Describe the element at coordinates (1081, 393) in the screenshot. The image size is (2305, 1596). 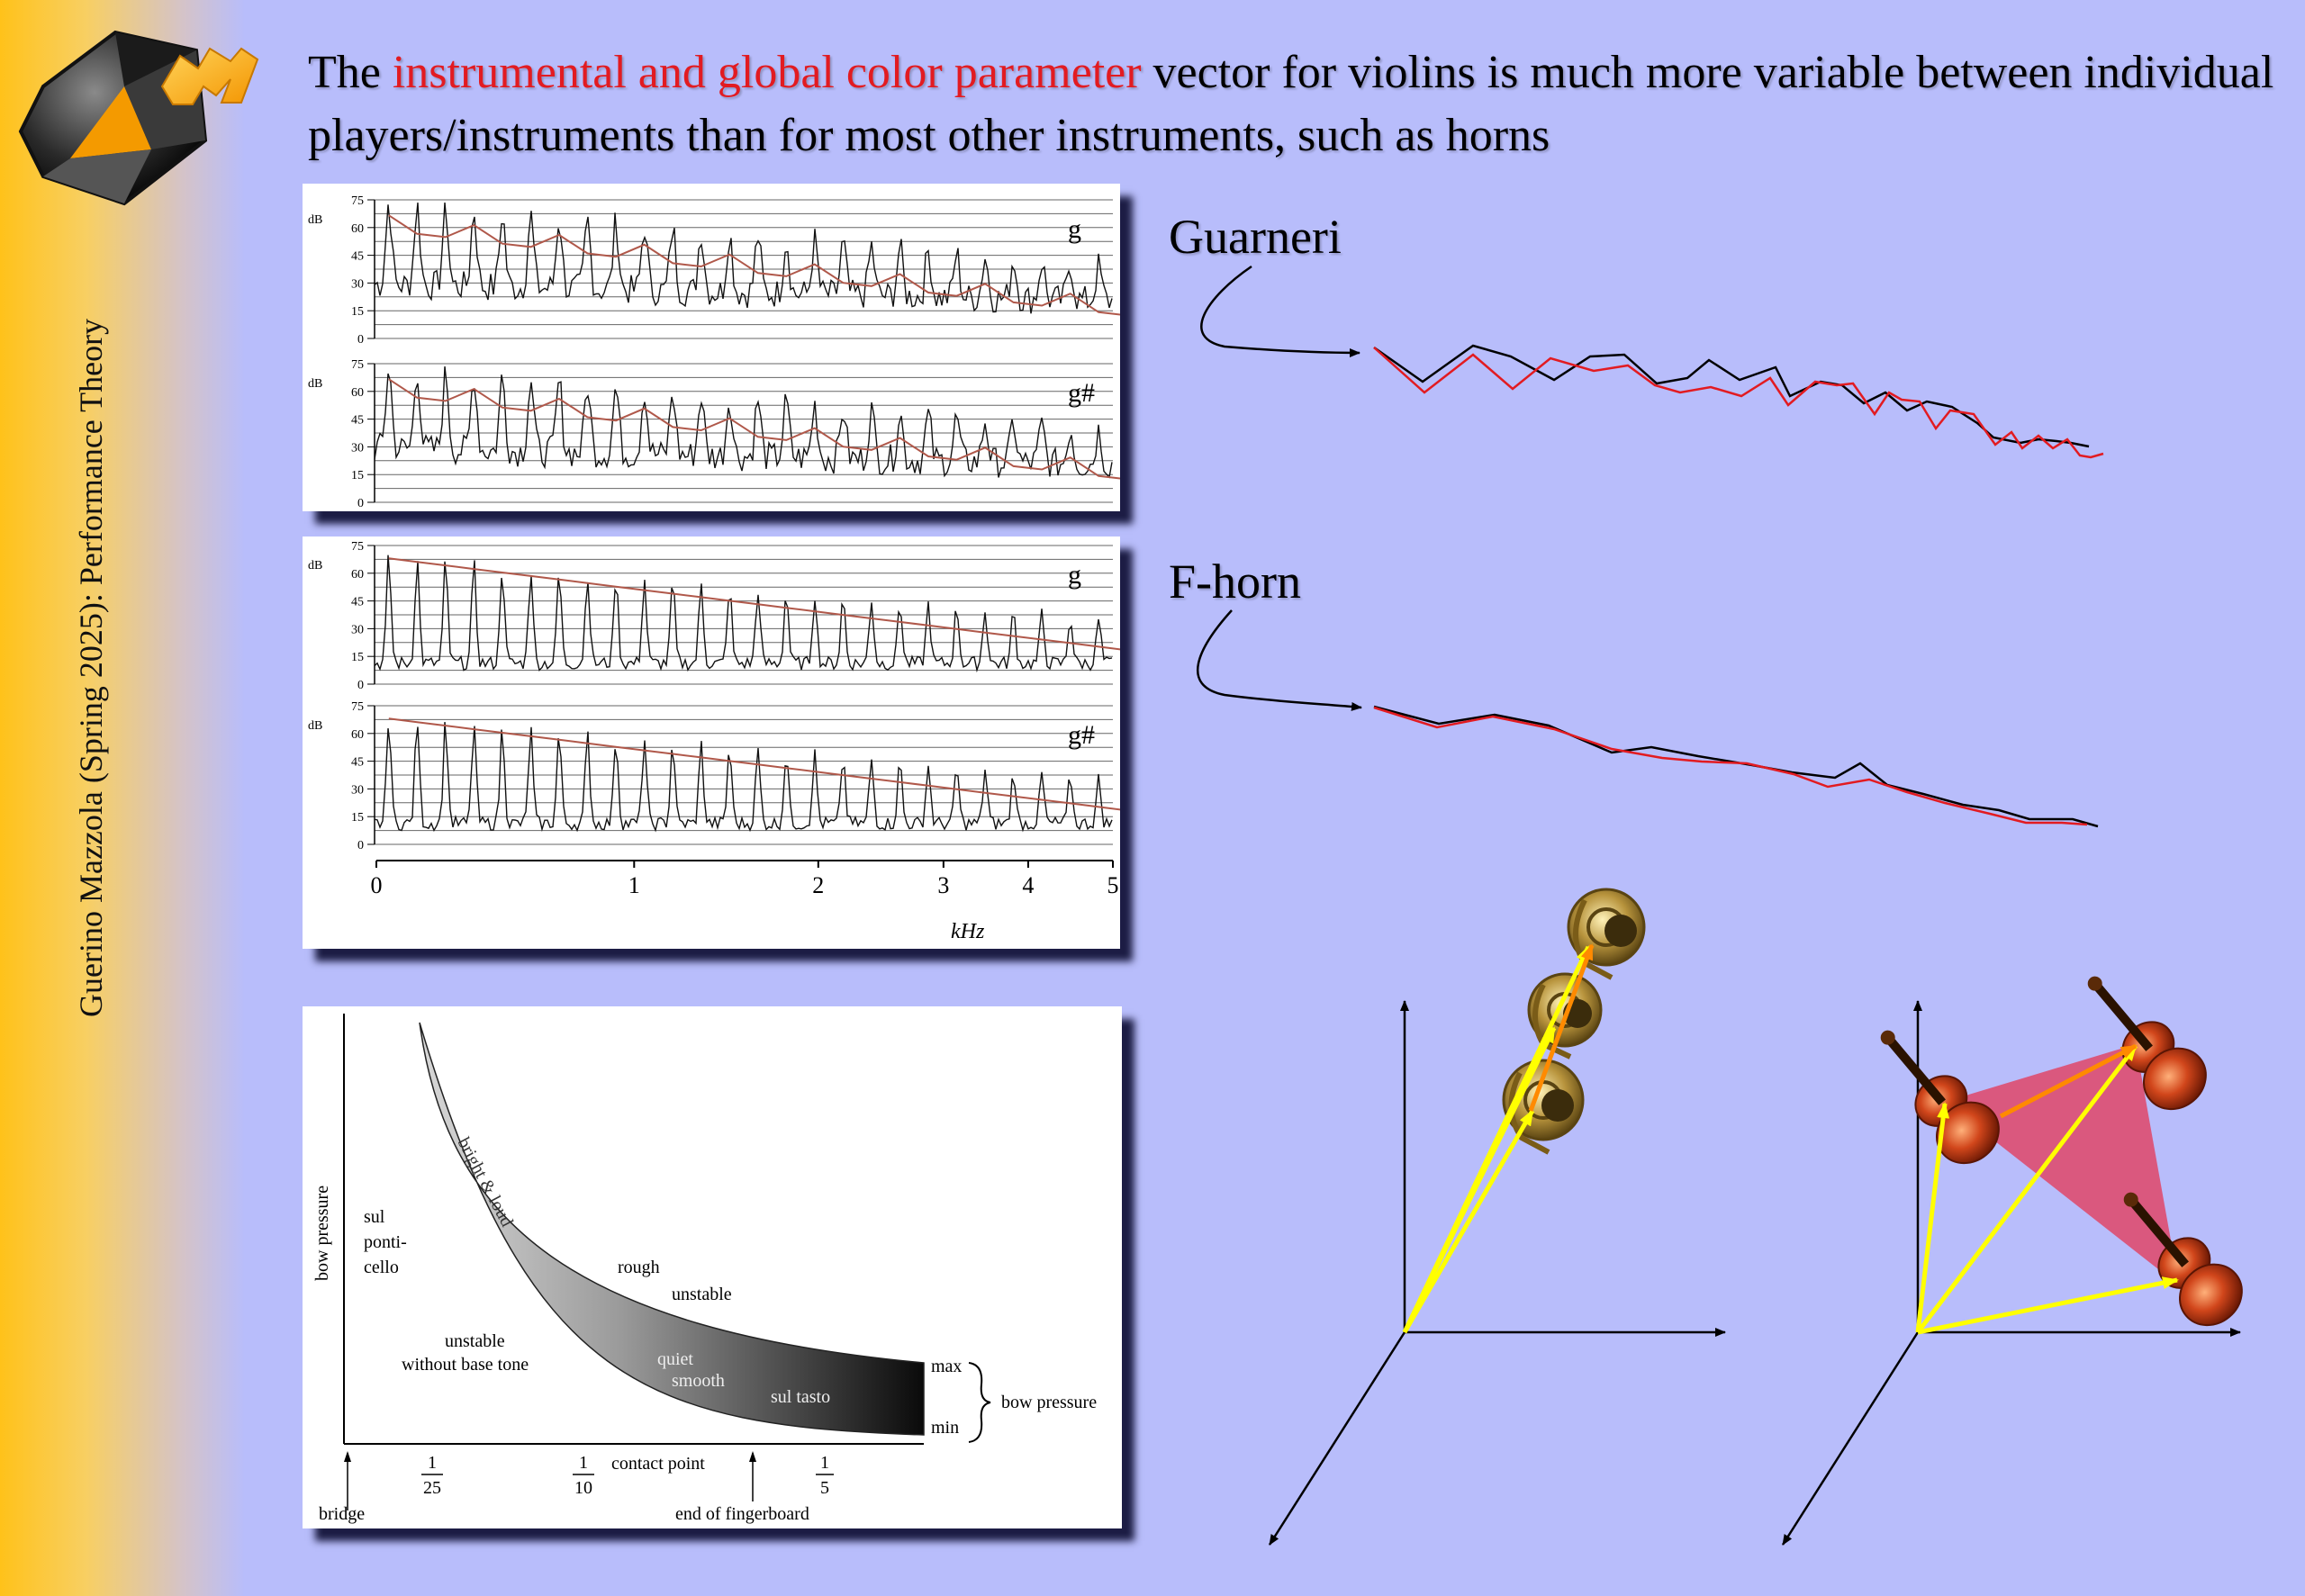
I see `violin-gsharp-note-label: g#` at that location.